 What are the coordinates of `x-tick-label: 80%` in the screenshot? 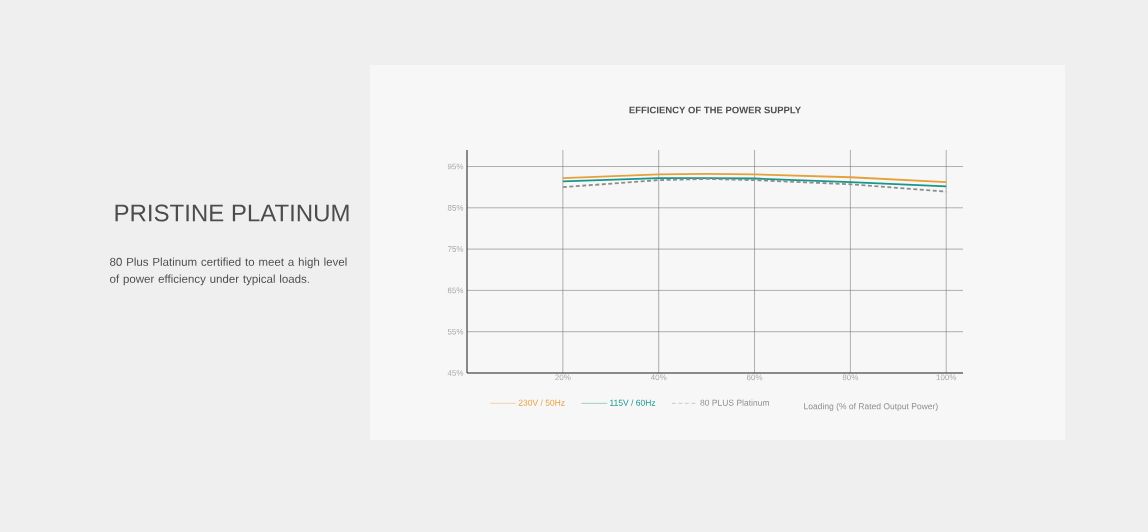 It's located at (850, 377).